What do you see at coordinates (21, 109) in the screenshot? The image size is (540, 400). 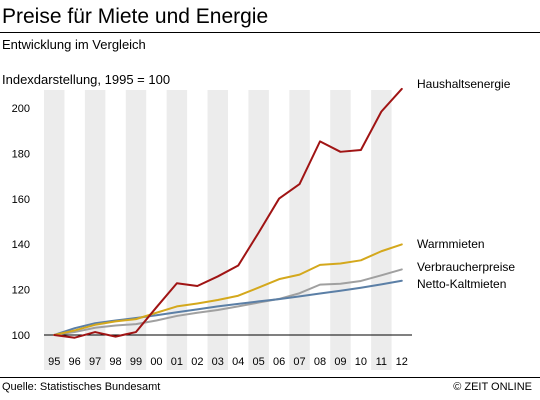 I see `y-tick-label: 200` at bounding box center [21, 109].